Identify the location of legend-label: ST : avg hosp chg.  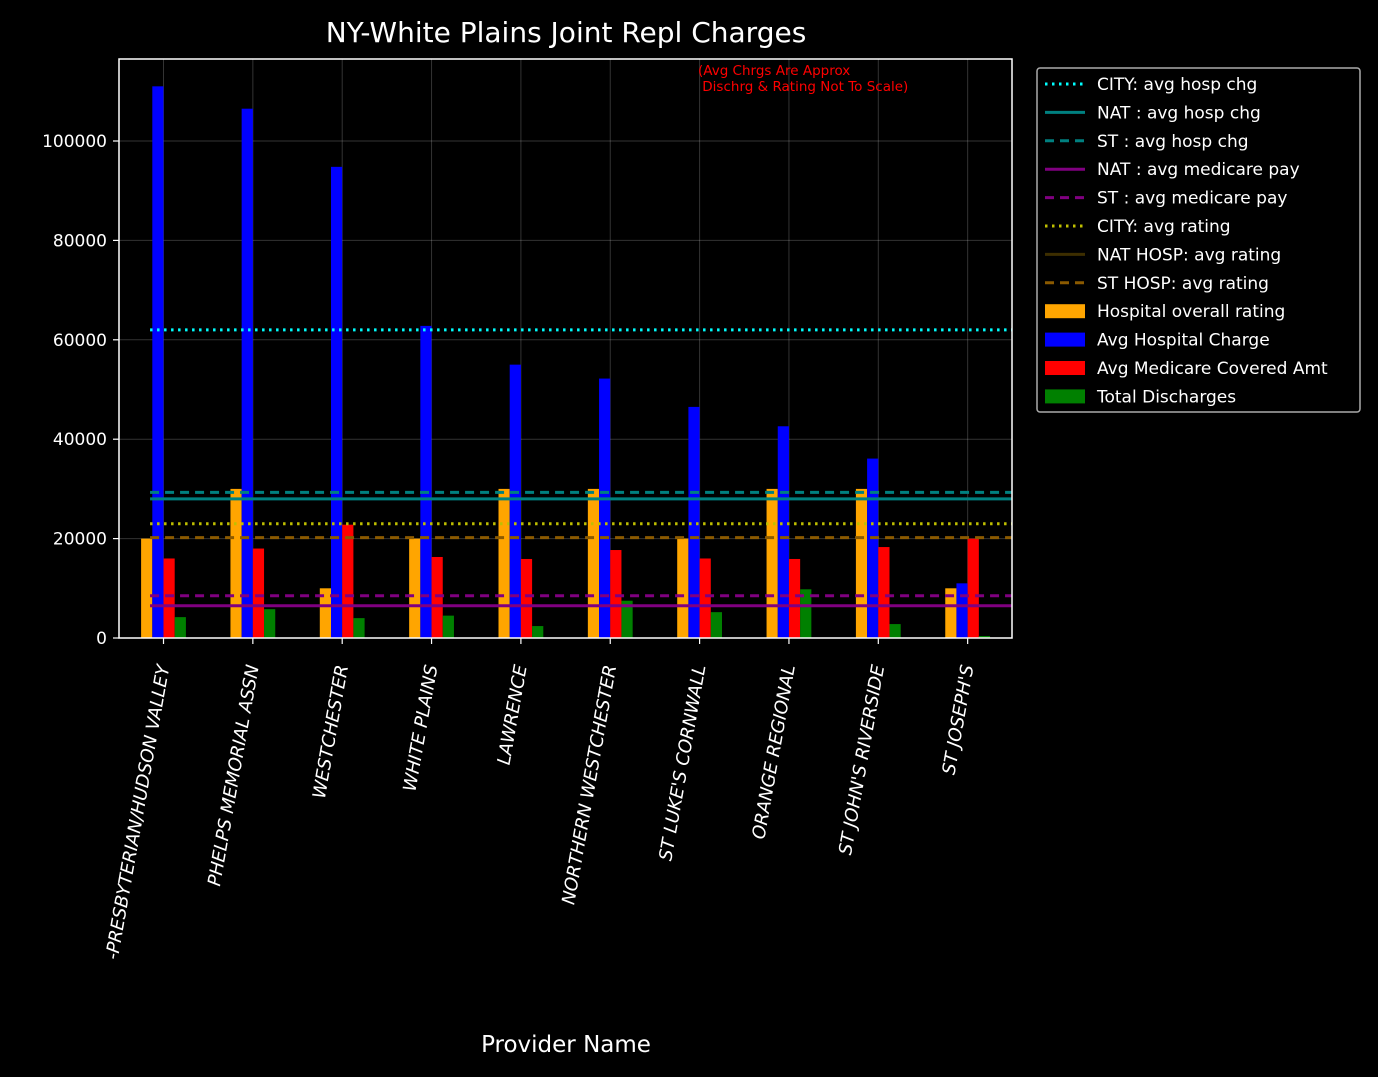
(1173, 142).